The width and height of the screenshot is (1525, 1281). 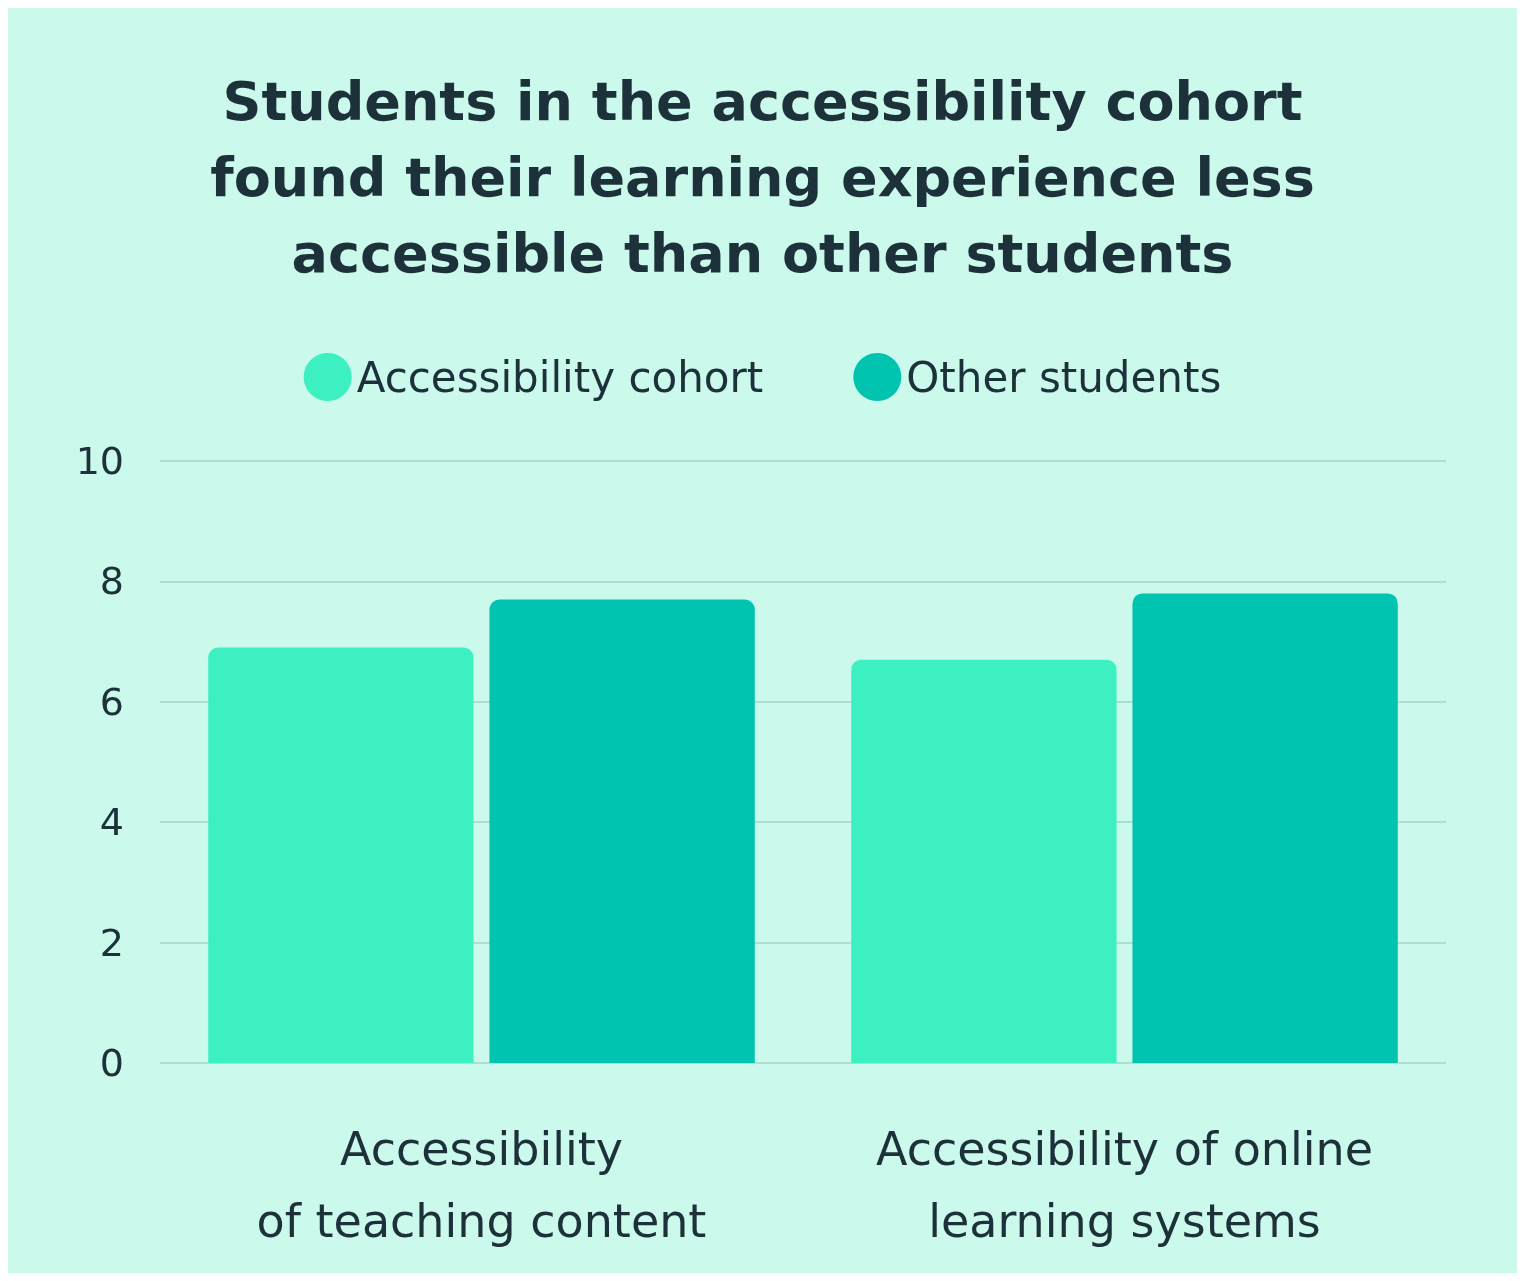 What do you see at coordinates (111, 1063) in the screenshot?
I see `y-tick-label: 0` at bounding box center [111, 1063].